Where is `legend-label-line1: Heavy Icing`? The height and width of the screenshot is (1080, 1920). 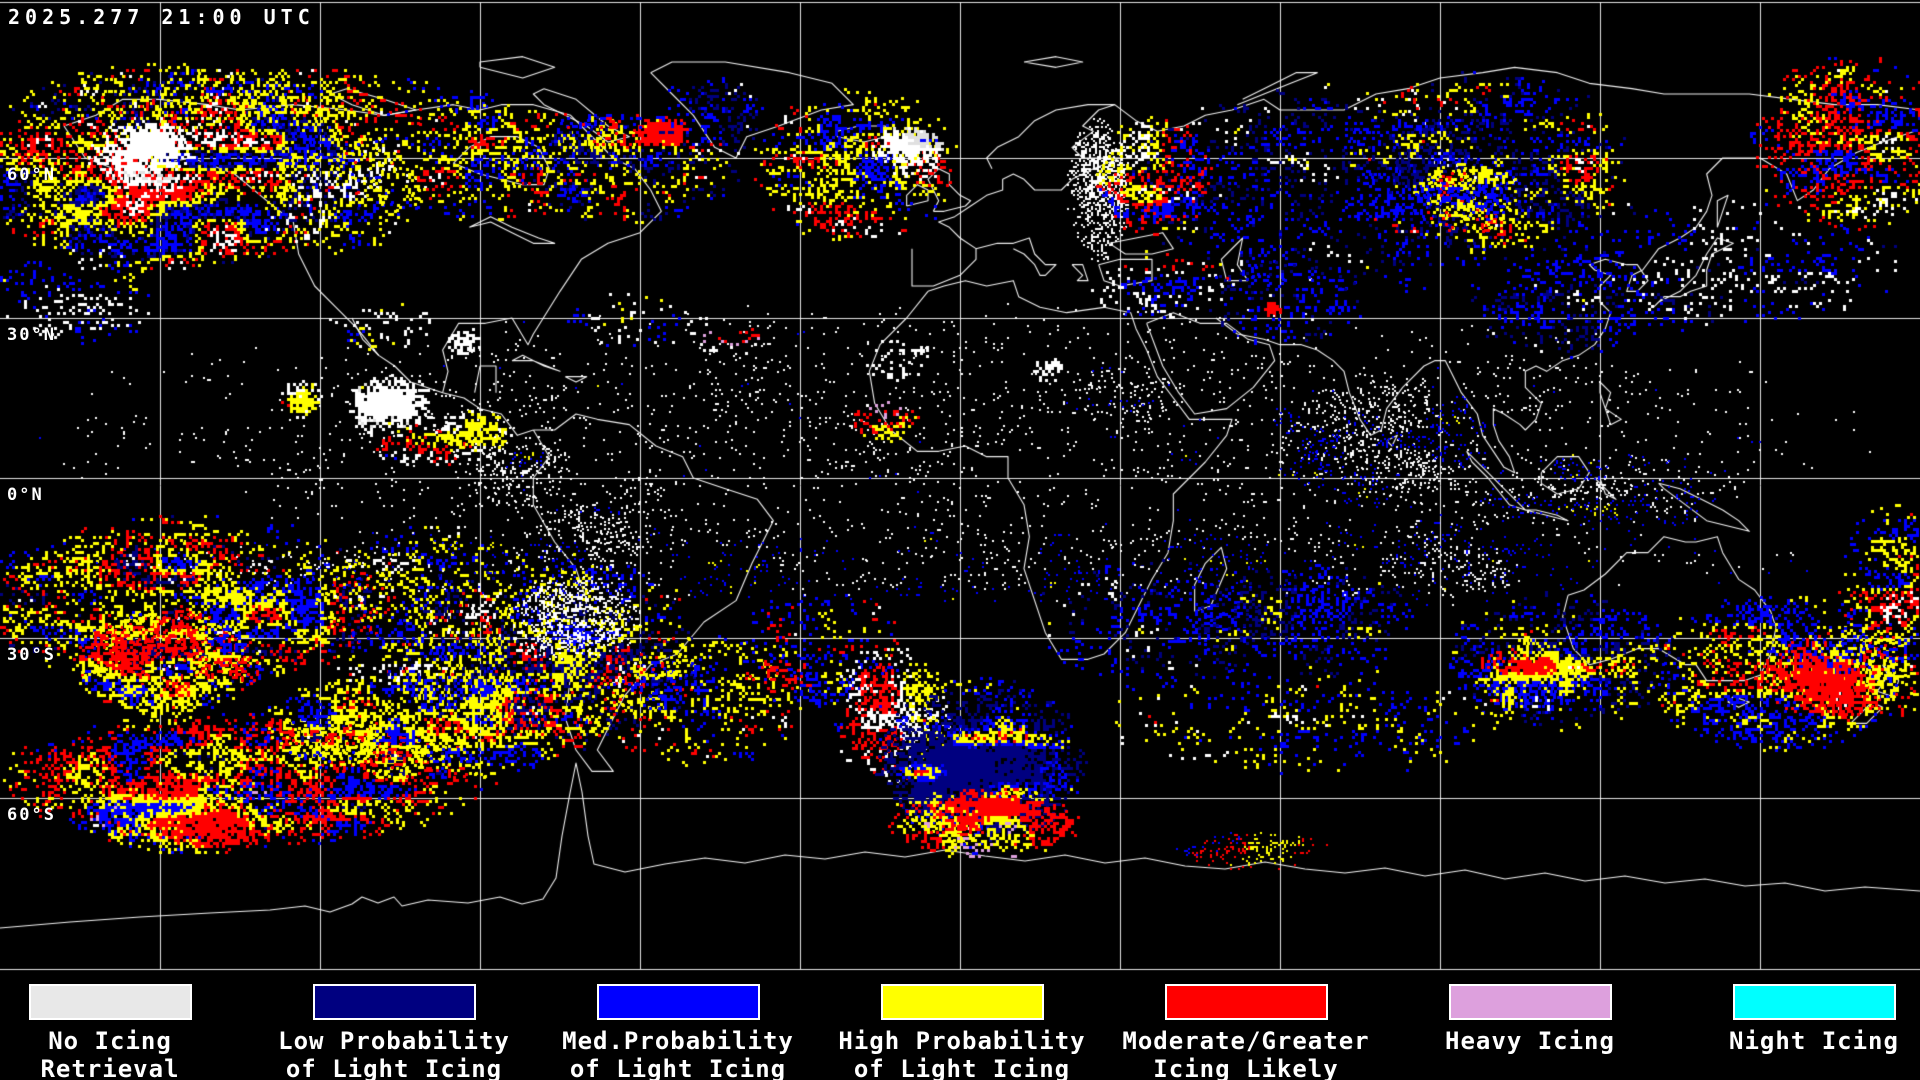
legend-label-line1: Heavy Icing is located at coordinates (1530, 1041).